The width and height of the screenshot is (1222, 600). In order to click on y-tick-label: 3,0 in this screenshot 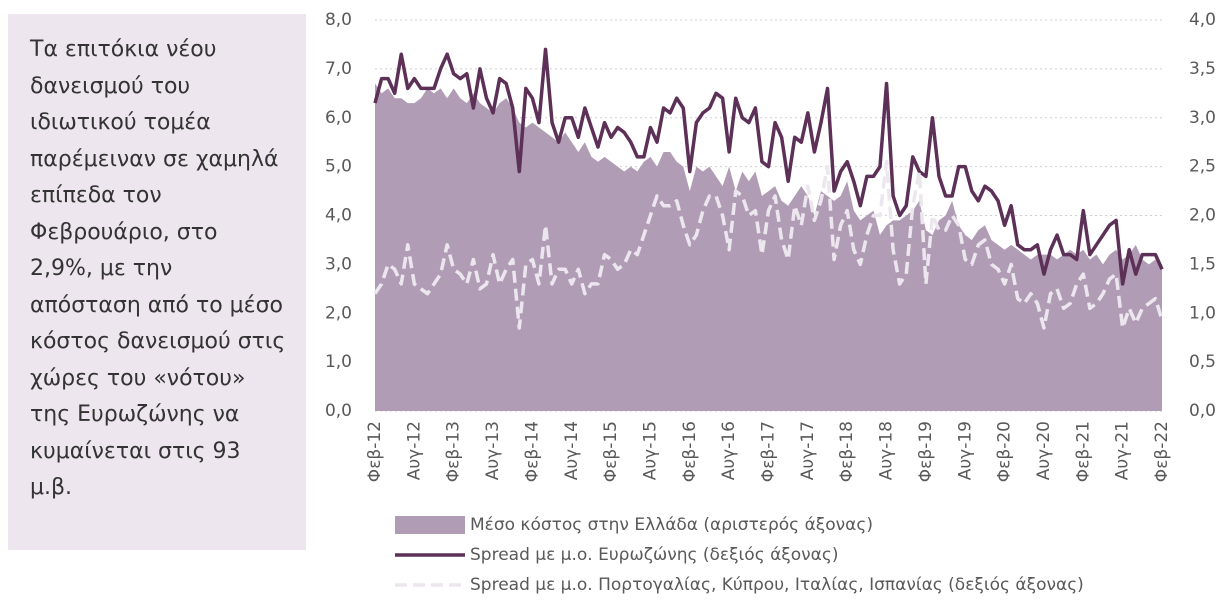, I will do `click(338, 264)`.